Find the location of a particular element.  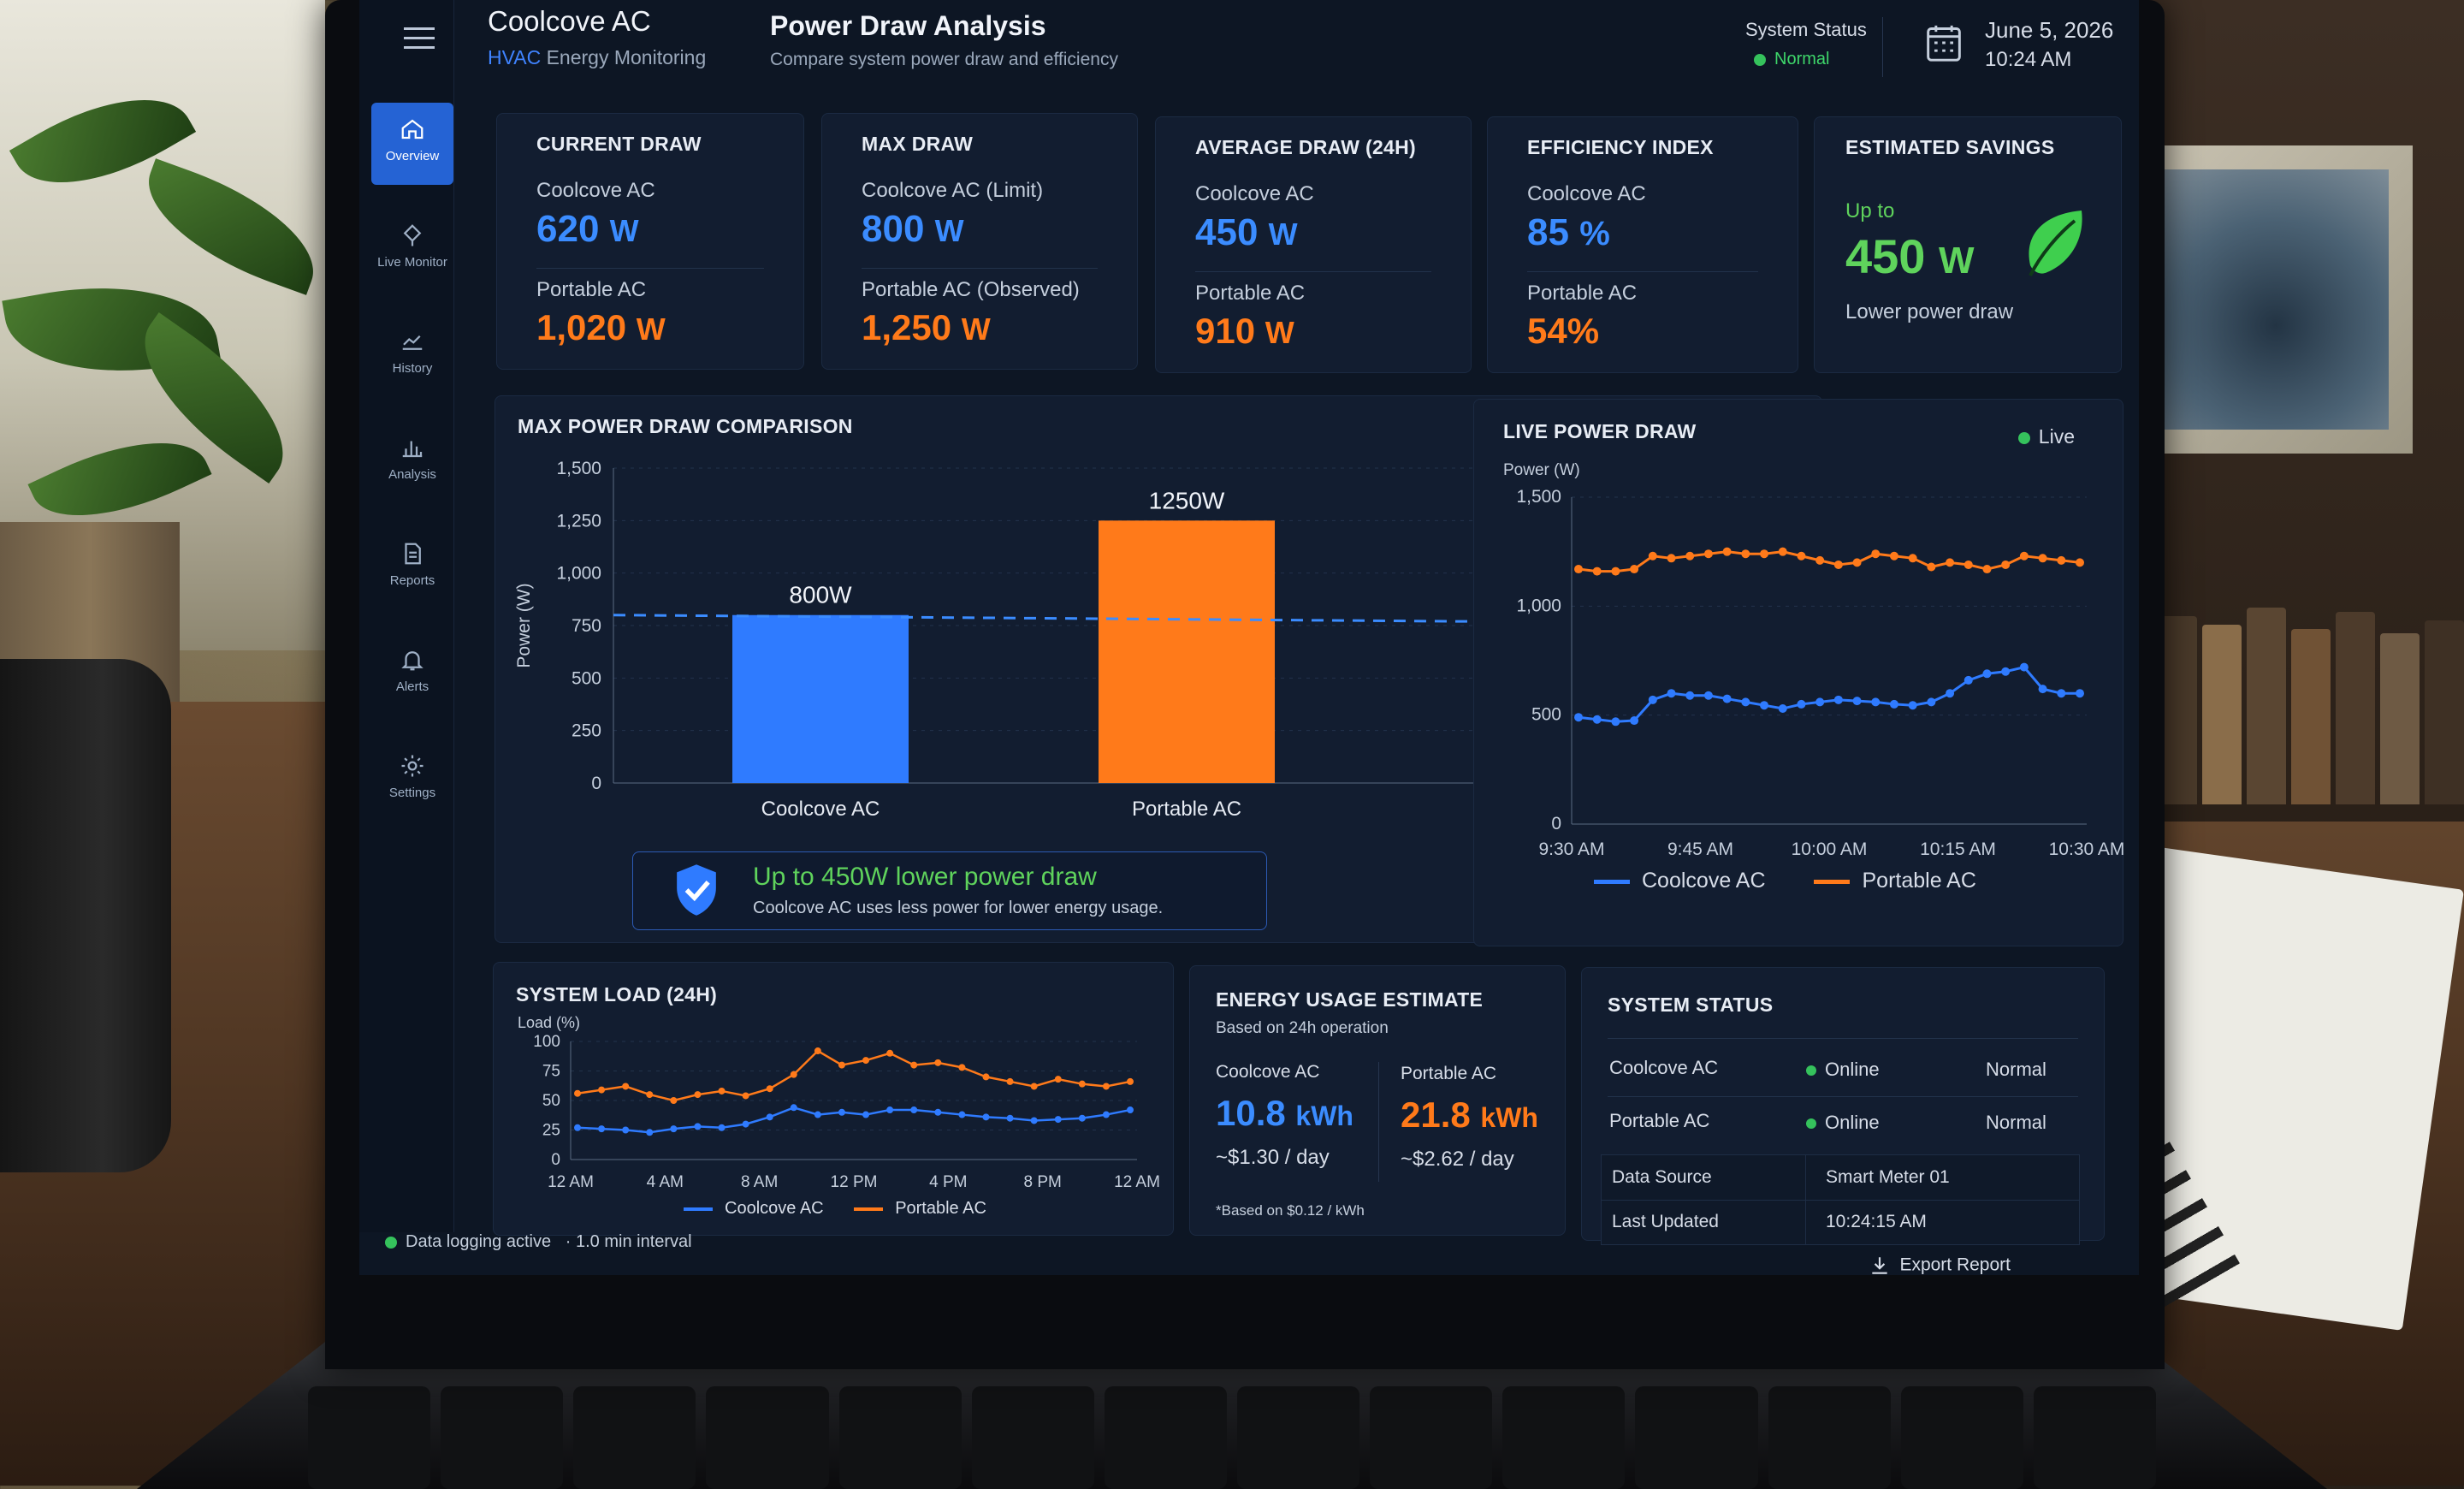

status-dot-icon is located at coordinates (1760, 60).